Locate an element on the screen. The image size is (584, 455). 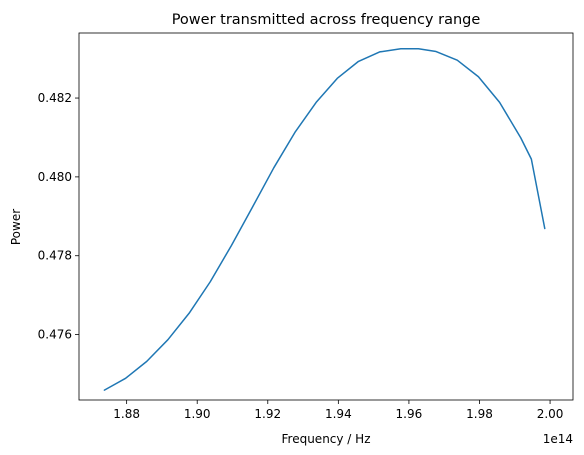
x-tick-label: 1.94 is located at coordinates (338, 414).